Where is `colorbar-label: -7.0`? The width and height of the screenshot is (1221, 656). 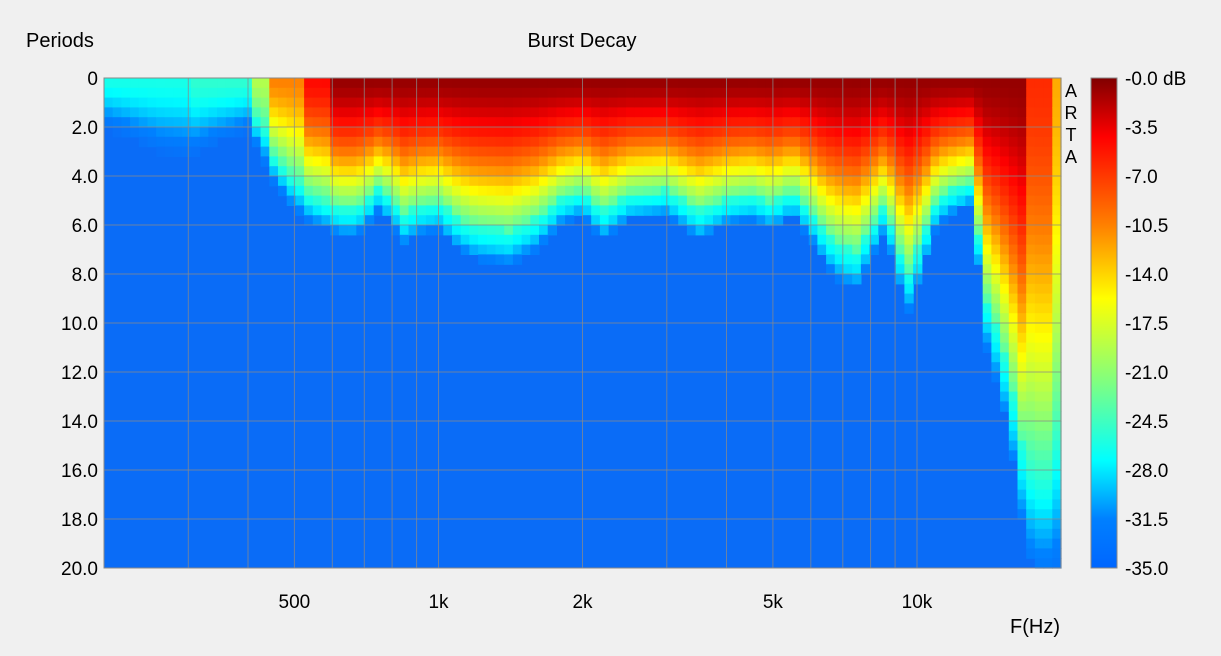 colorbar-label: -7.0 is located at coordinates (1141, 177).